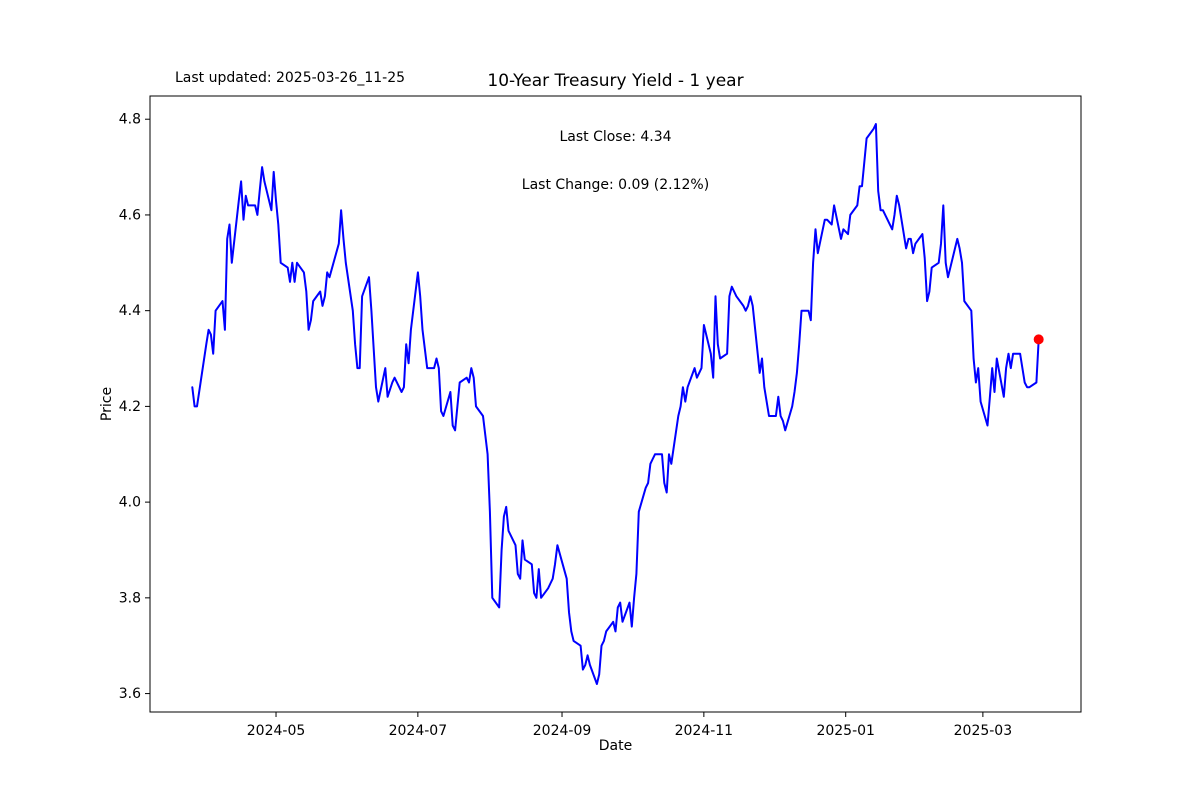 The height and width of the screenshot is (800, 1200). I want to click on subtitle-last-change: Last Change: 0.09 (2.12%), so click(615, 185).